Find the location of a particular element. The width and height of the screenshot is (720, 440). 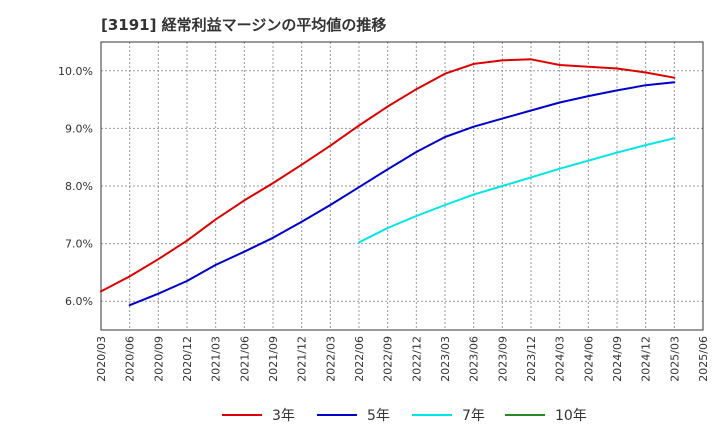

x-tick-label: 2024/03 is located at coordinates (560, 359).